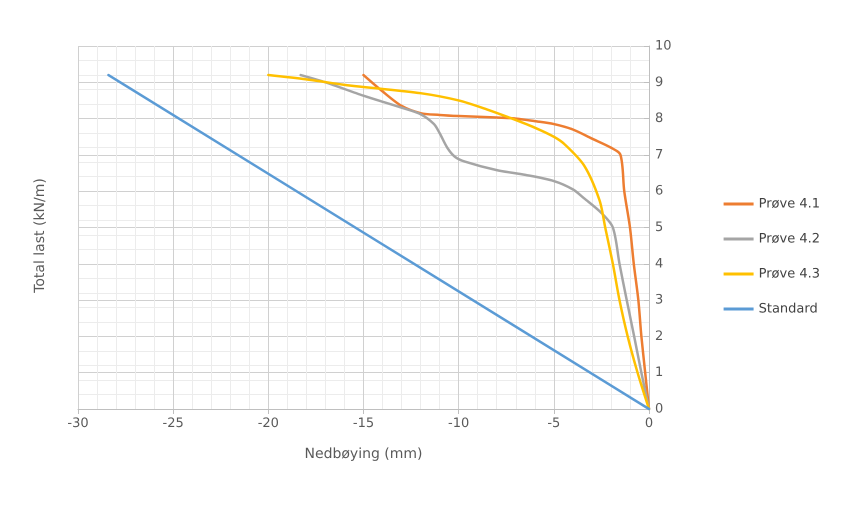  What do you see at coordinates (78, 423) in the screenshot?
I see `x-tick-label: -30` at bounding box center [78, 423].